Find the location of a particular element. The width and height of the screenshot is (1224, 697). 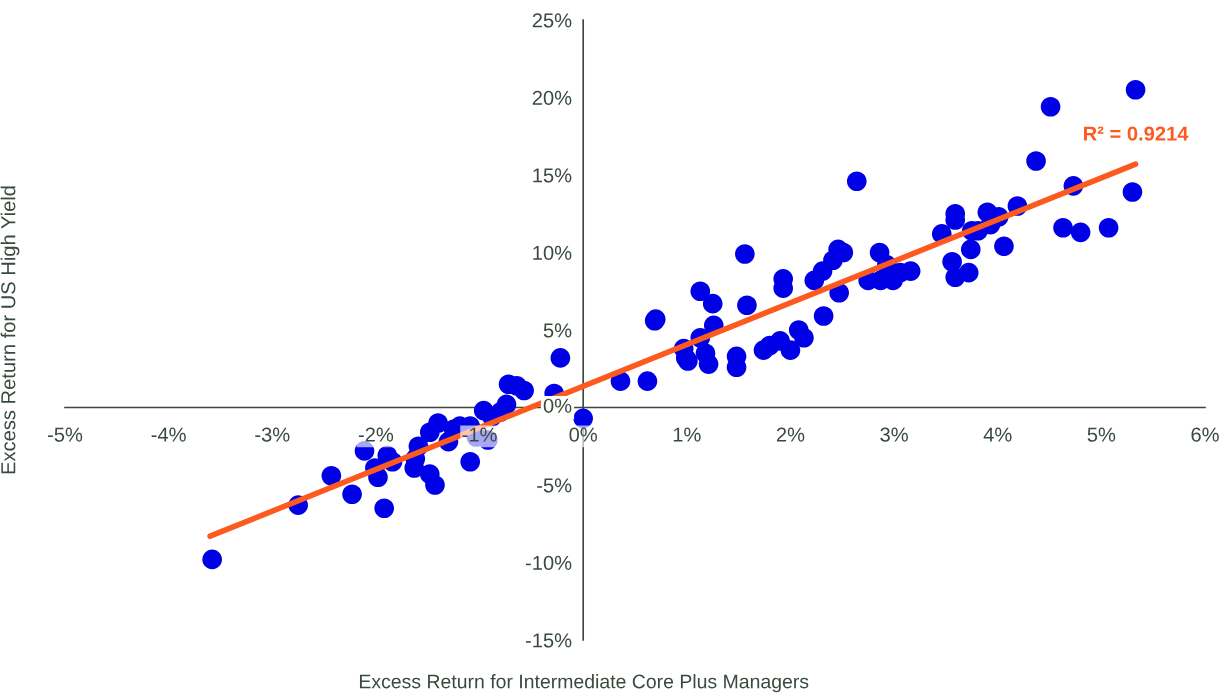

y-tick-label: -10% is located at coordinates (548, 562).